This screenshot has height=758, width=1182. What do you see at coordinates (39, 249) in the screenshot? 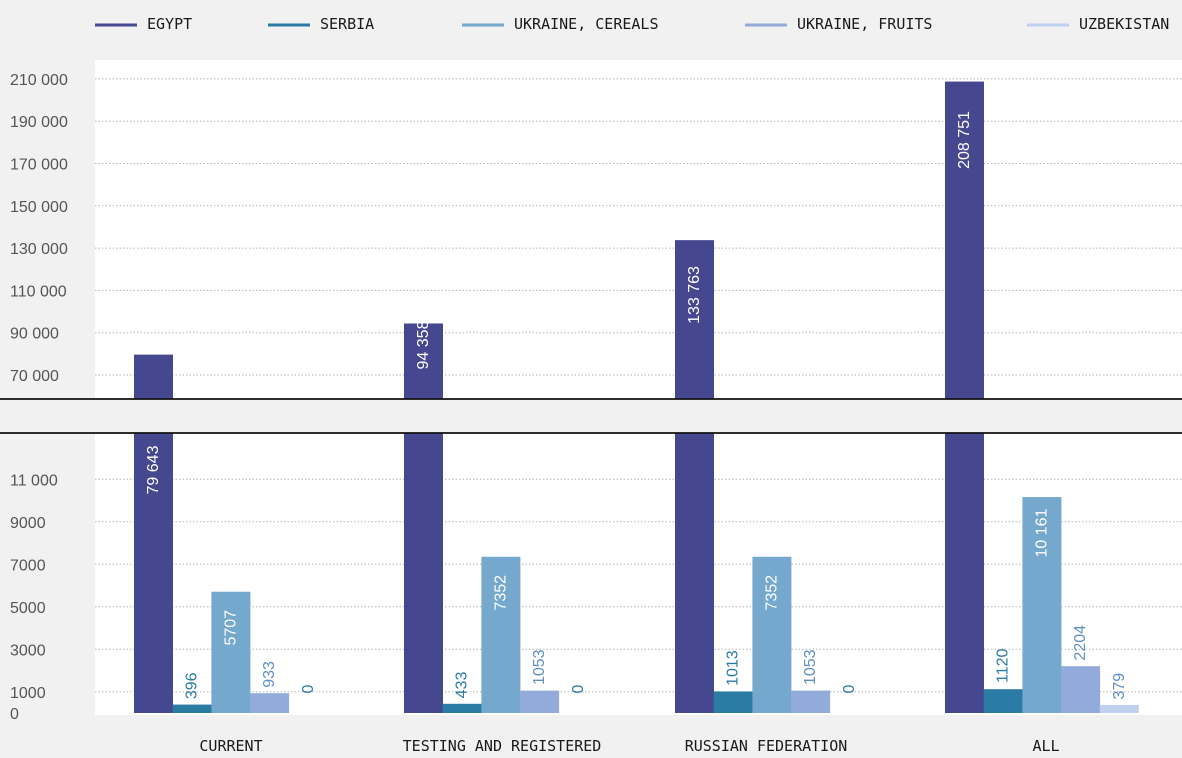
I see `y-tick-label: 130 000` at bounding box center [39, 249].